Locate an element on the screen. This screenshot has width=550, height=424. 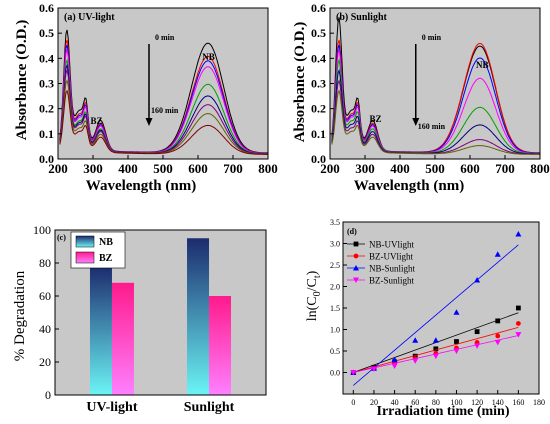
y-tick-label: 1.0 is located at coordinates (335, 330).